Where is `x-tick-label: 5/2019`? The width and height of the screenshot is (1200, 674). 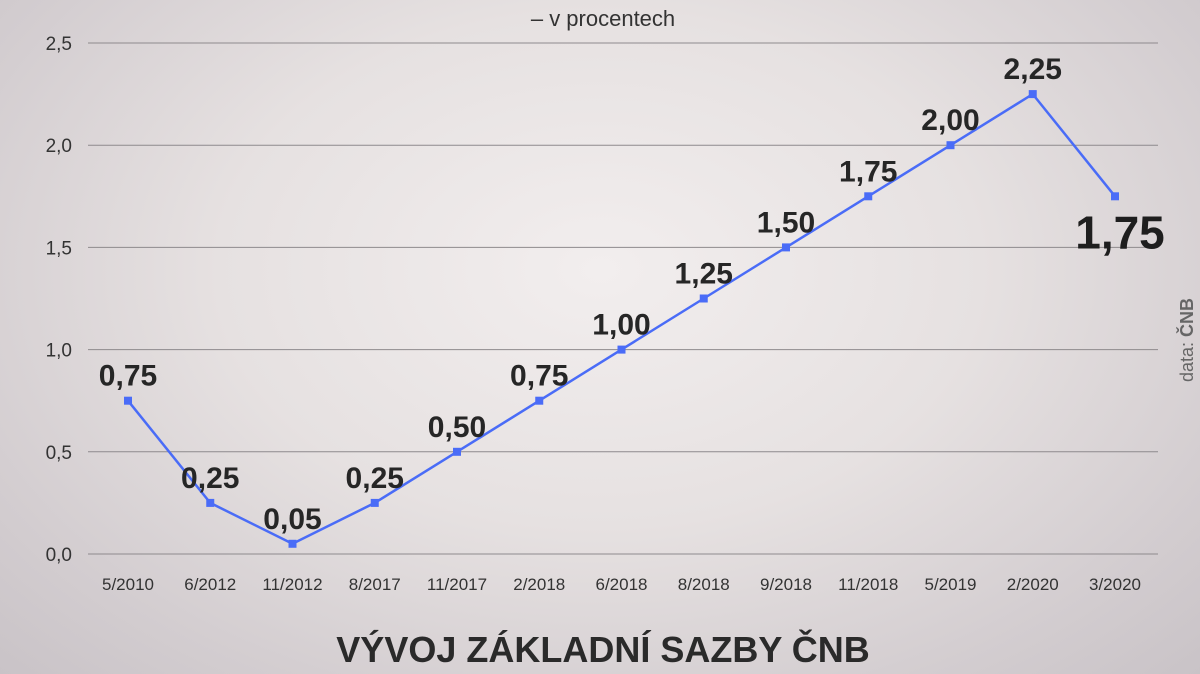
x-tick-label: 5/2019 is located at coordinates (951, 584).